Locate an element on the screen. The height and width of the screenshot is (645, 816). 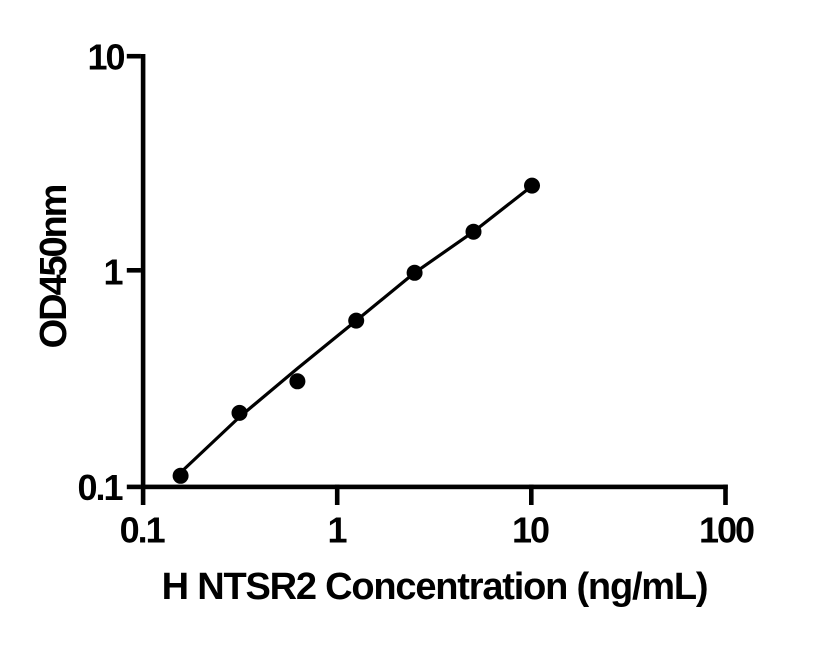
svg-text: OD450nm is located at coordinates (54, 266).